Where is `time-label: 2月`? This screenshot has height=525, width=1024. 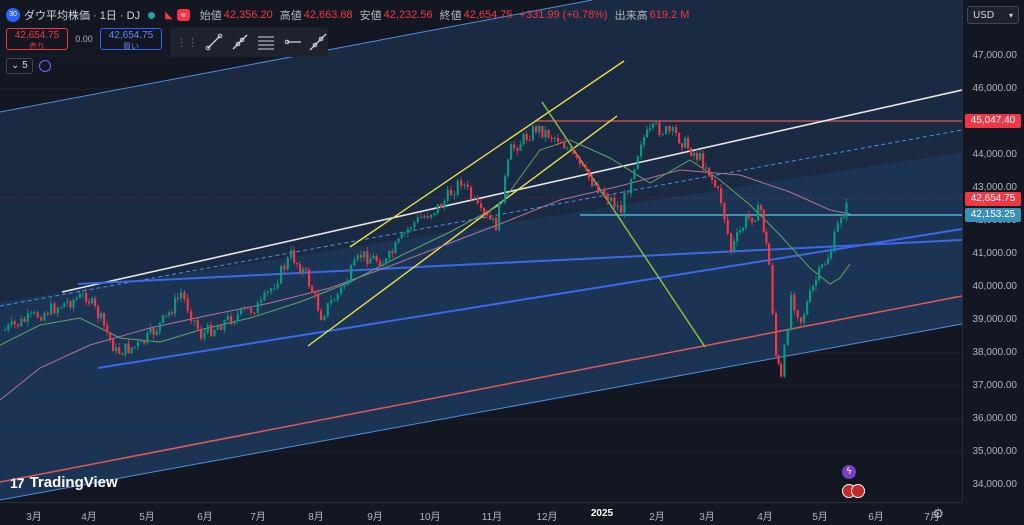
time-label: 2月 is located at coordinates (657, 517).